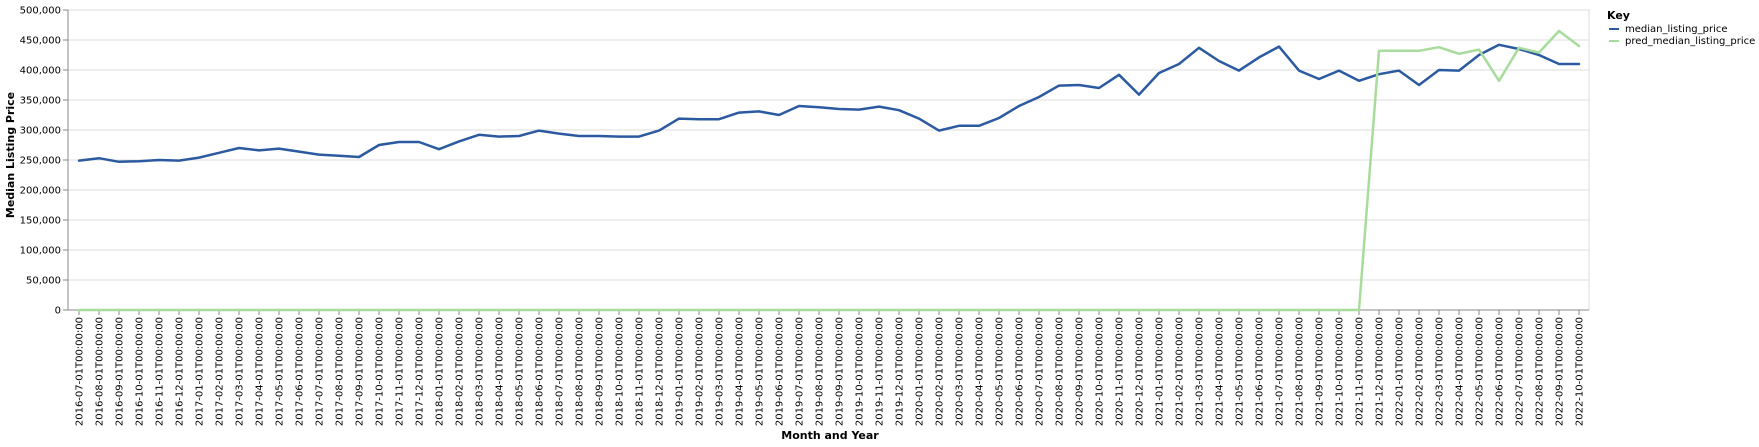  Describe the element at coordinates (660, 371) in the screenshot. I see `x-tick-label: 2018-12-01T00:00:00` at that location.